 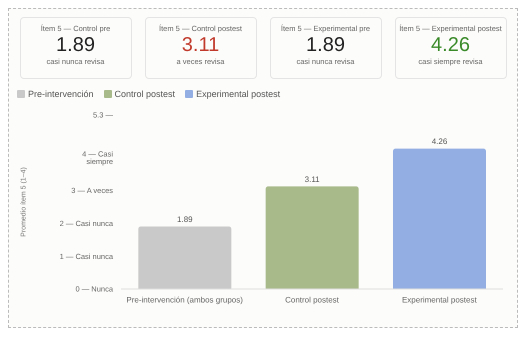 I want to click on legend-label: Control postest, so click(x=145, y=94).